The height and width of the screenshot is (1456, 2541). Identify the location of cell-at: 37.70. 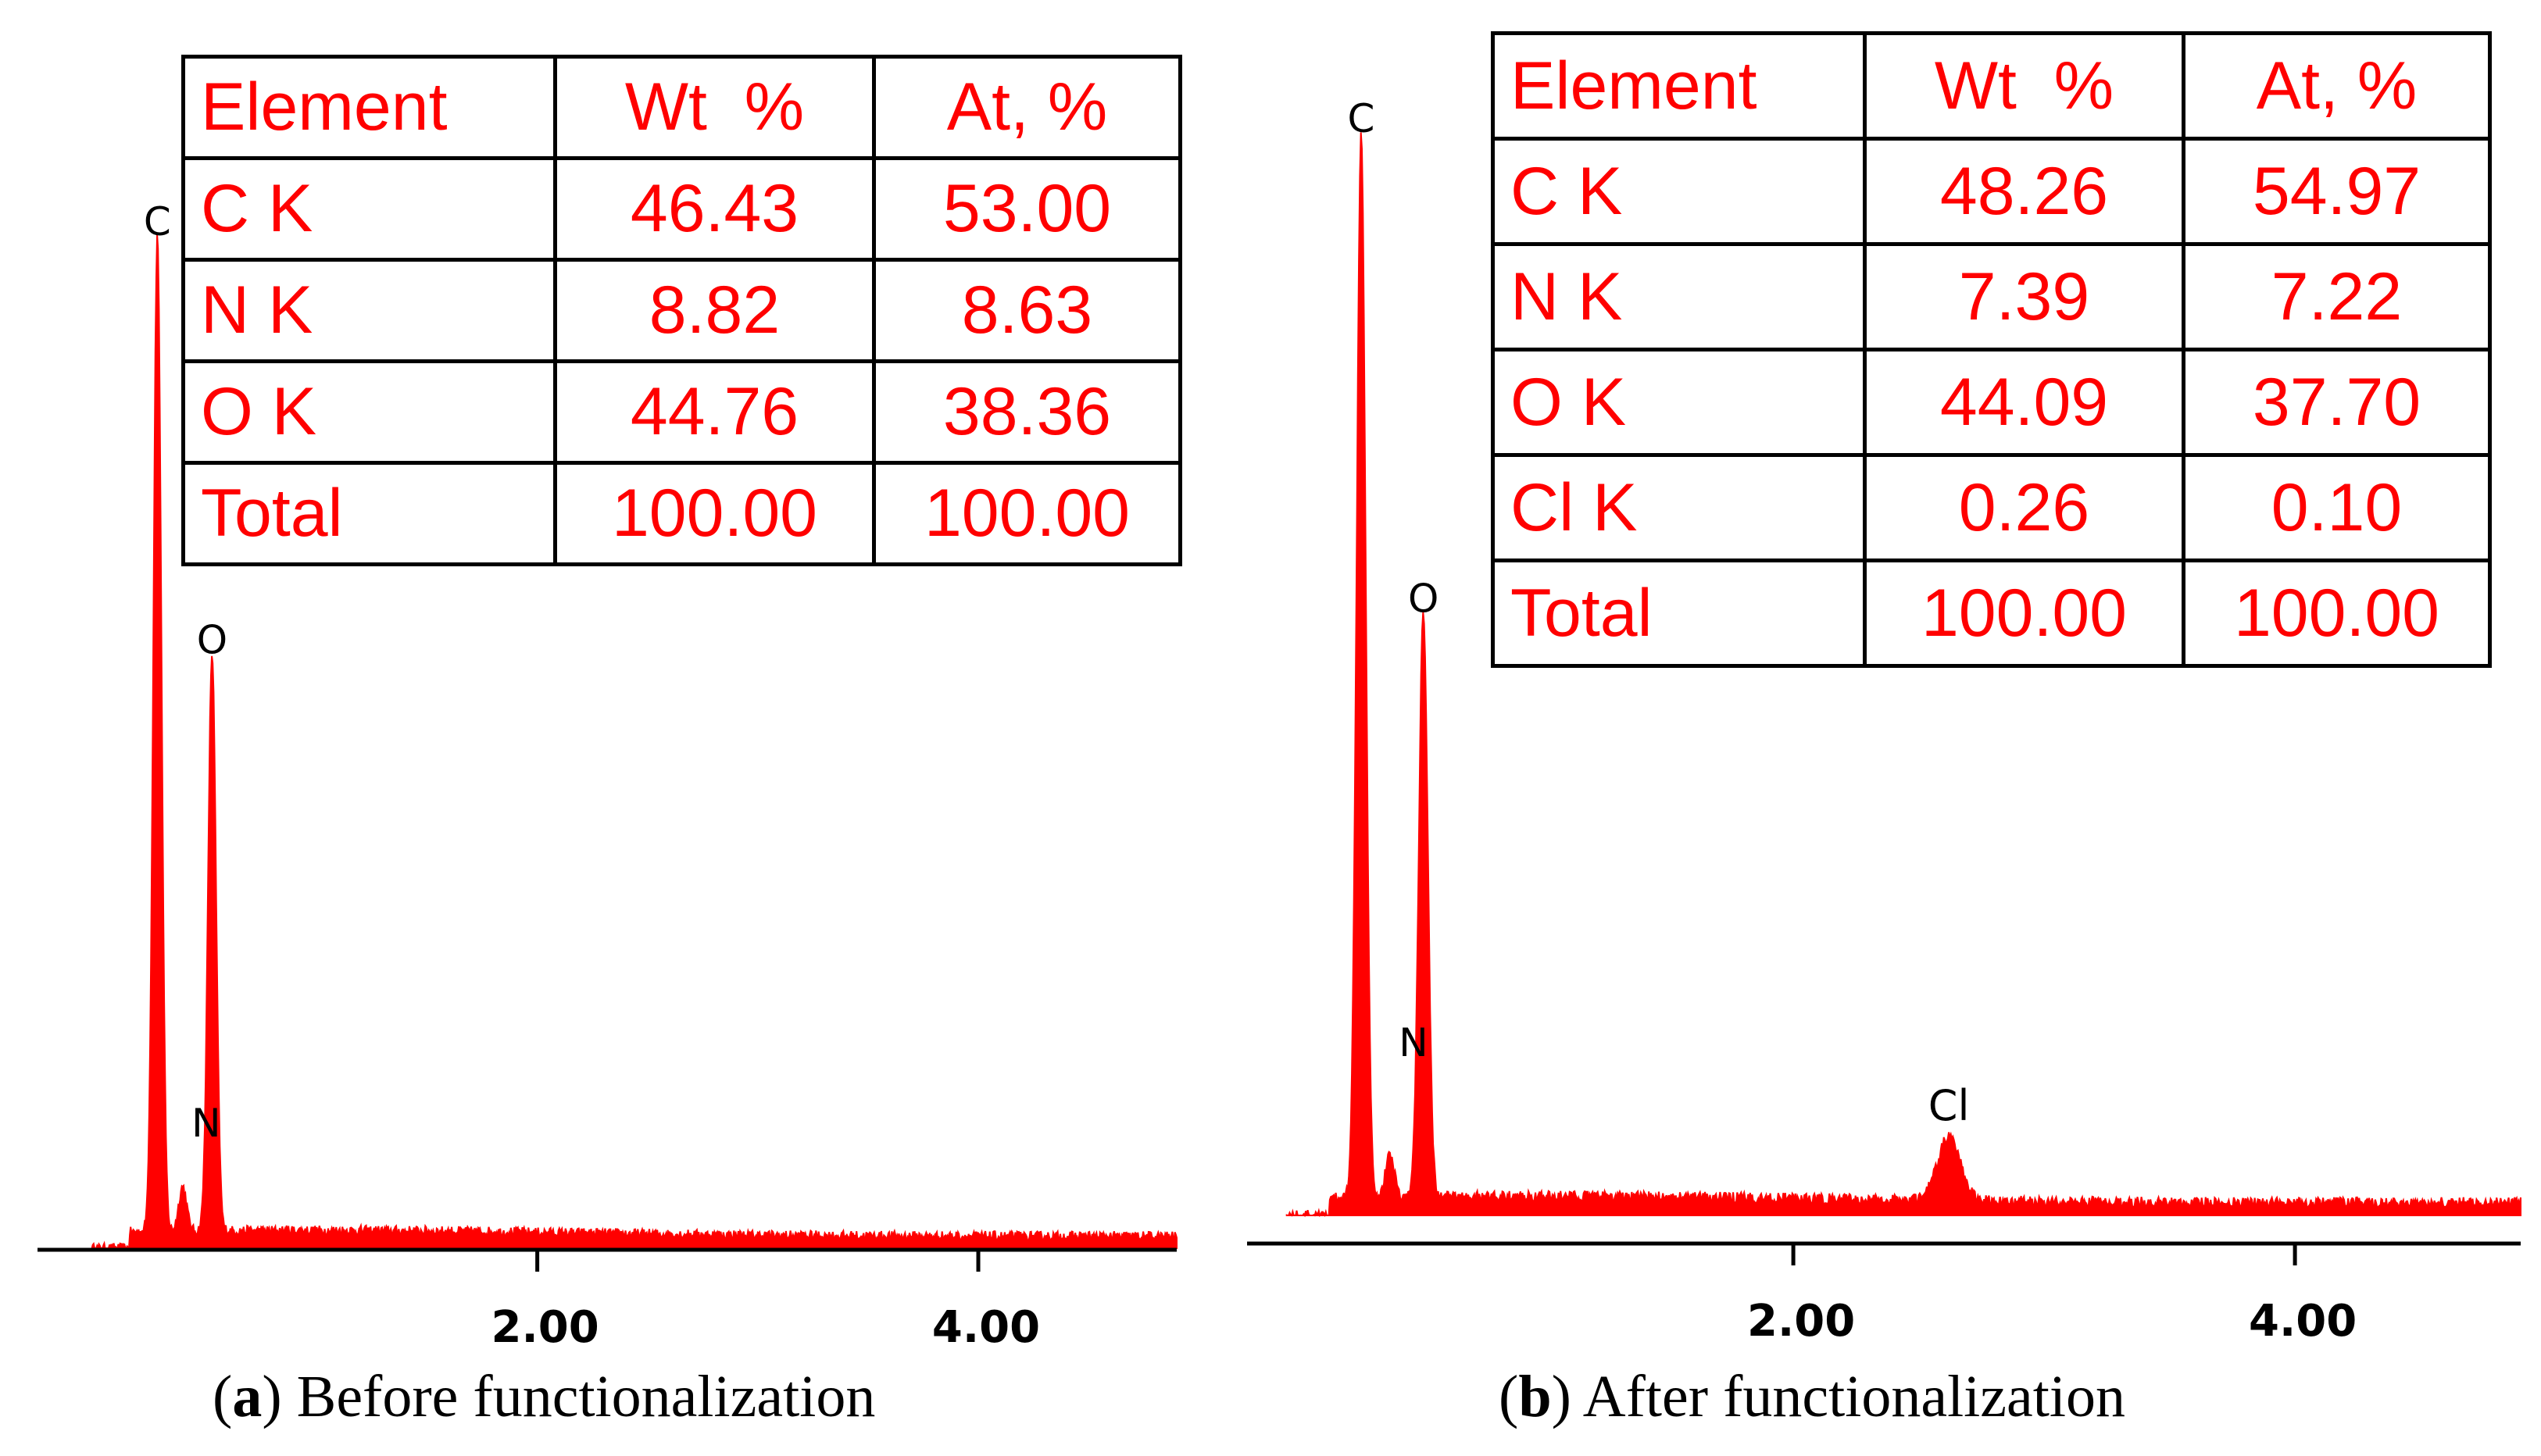
(2337, 402).